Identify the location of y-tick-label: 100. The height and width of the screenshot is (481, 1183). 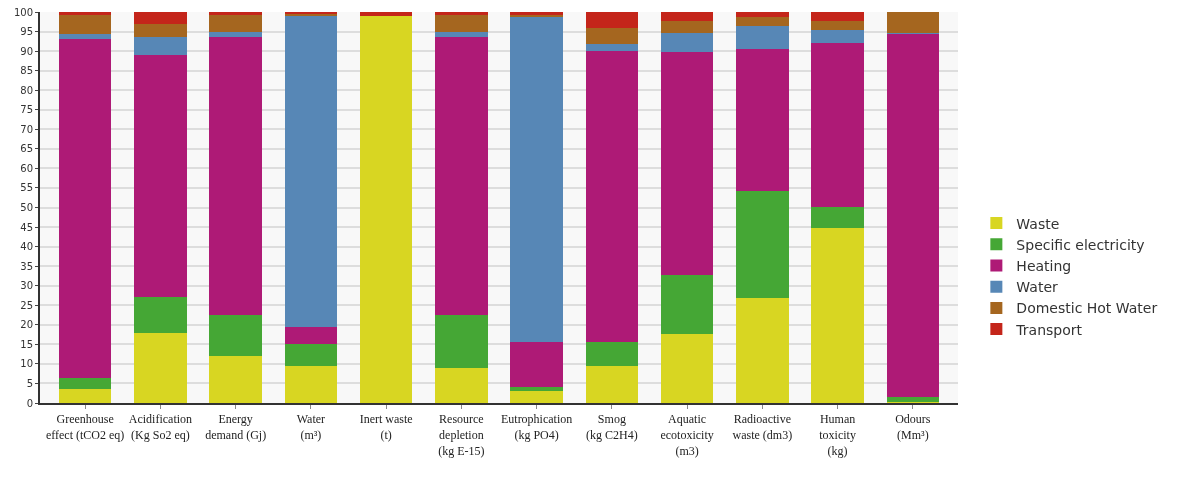
(23, 12).